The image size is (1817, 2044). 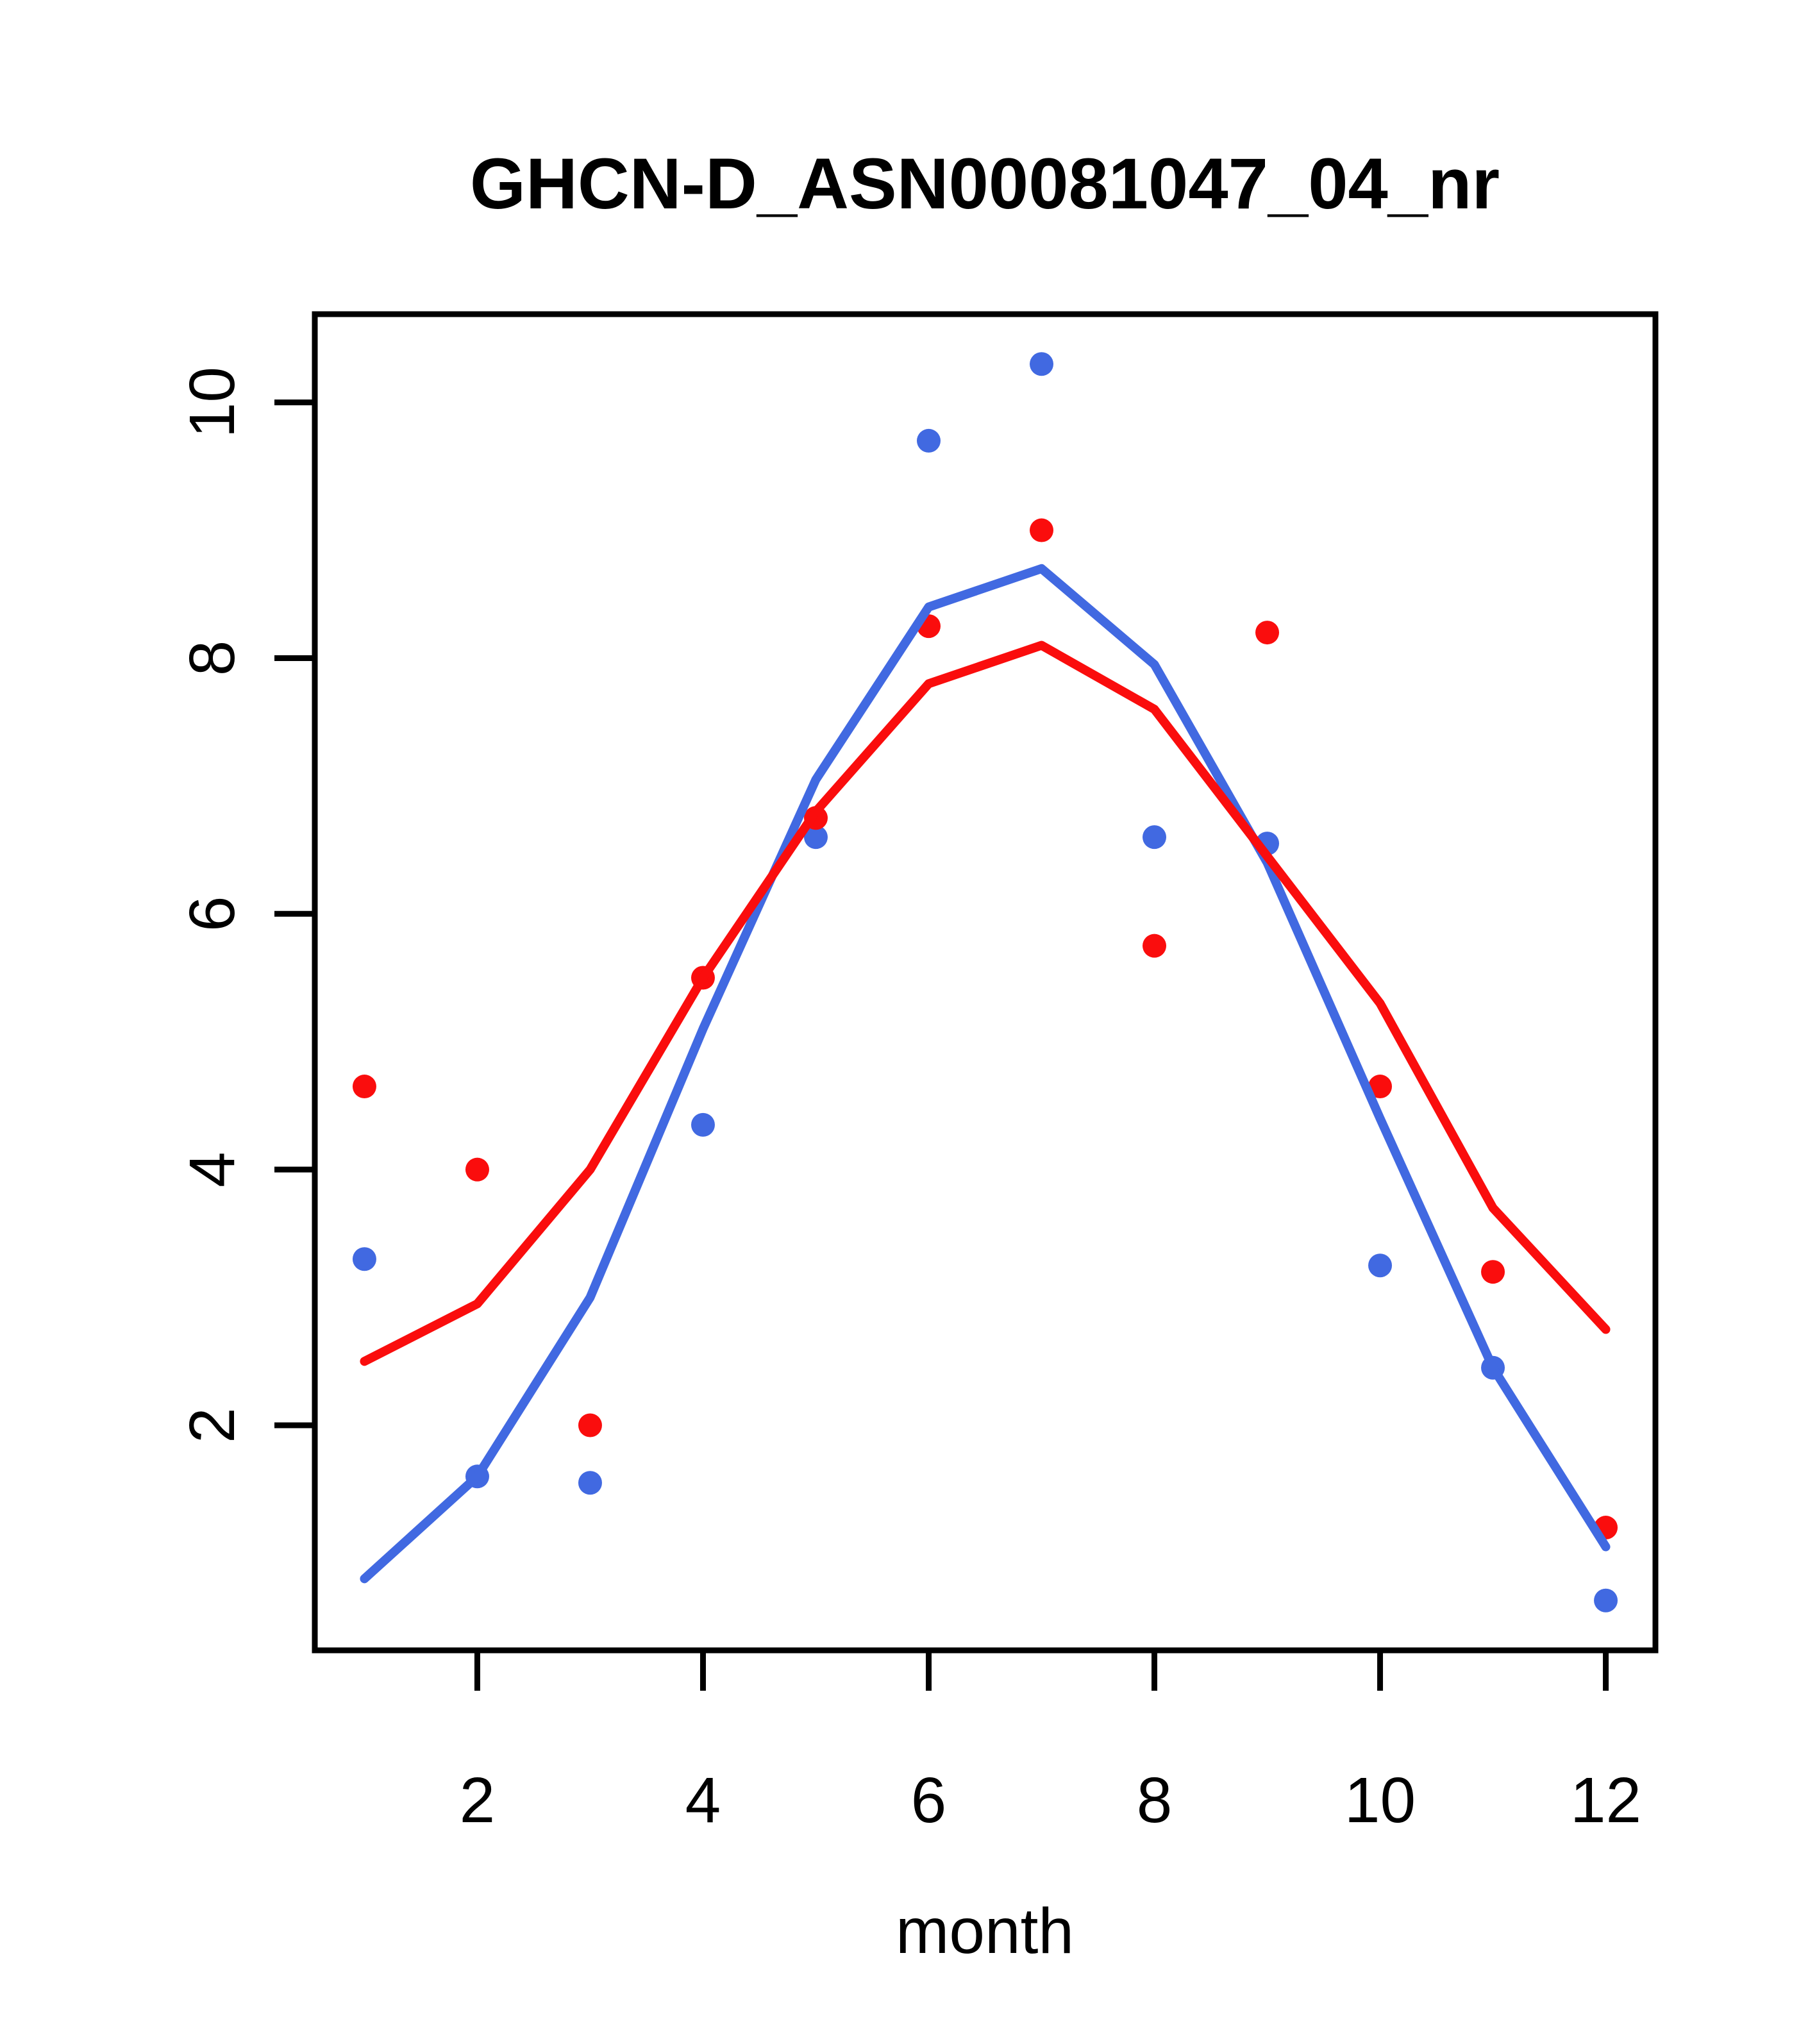 What do you see at coordinates (1380, 1800) in the screenshot?
I see `x-tick-label: 10` at bounding box center [1380, 1800].